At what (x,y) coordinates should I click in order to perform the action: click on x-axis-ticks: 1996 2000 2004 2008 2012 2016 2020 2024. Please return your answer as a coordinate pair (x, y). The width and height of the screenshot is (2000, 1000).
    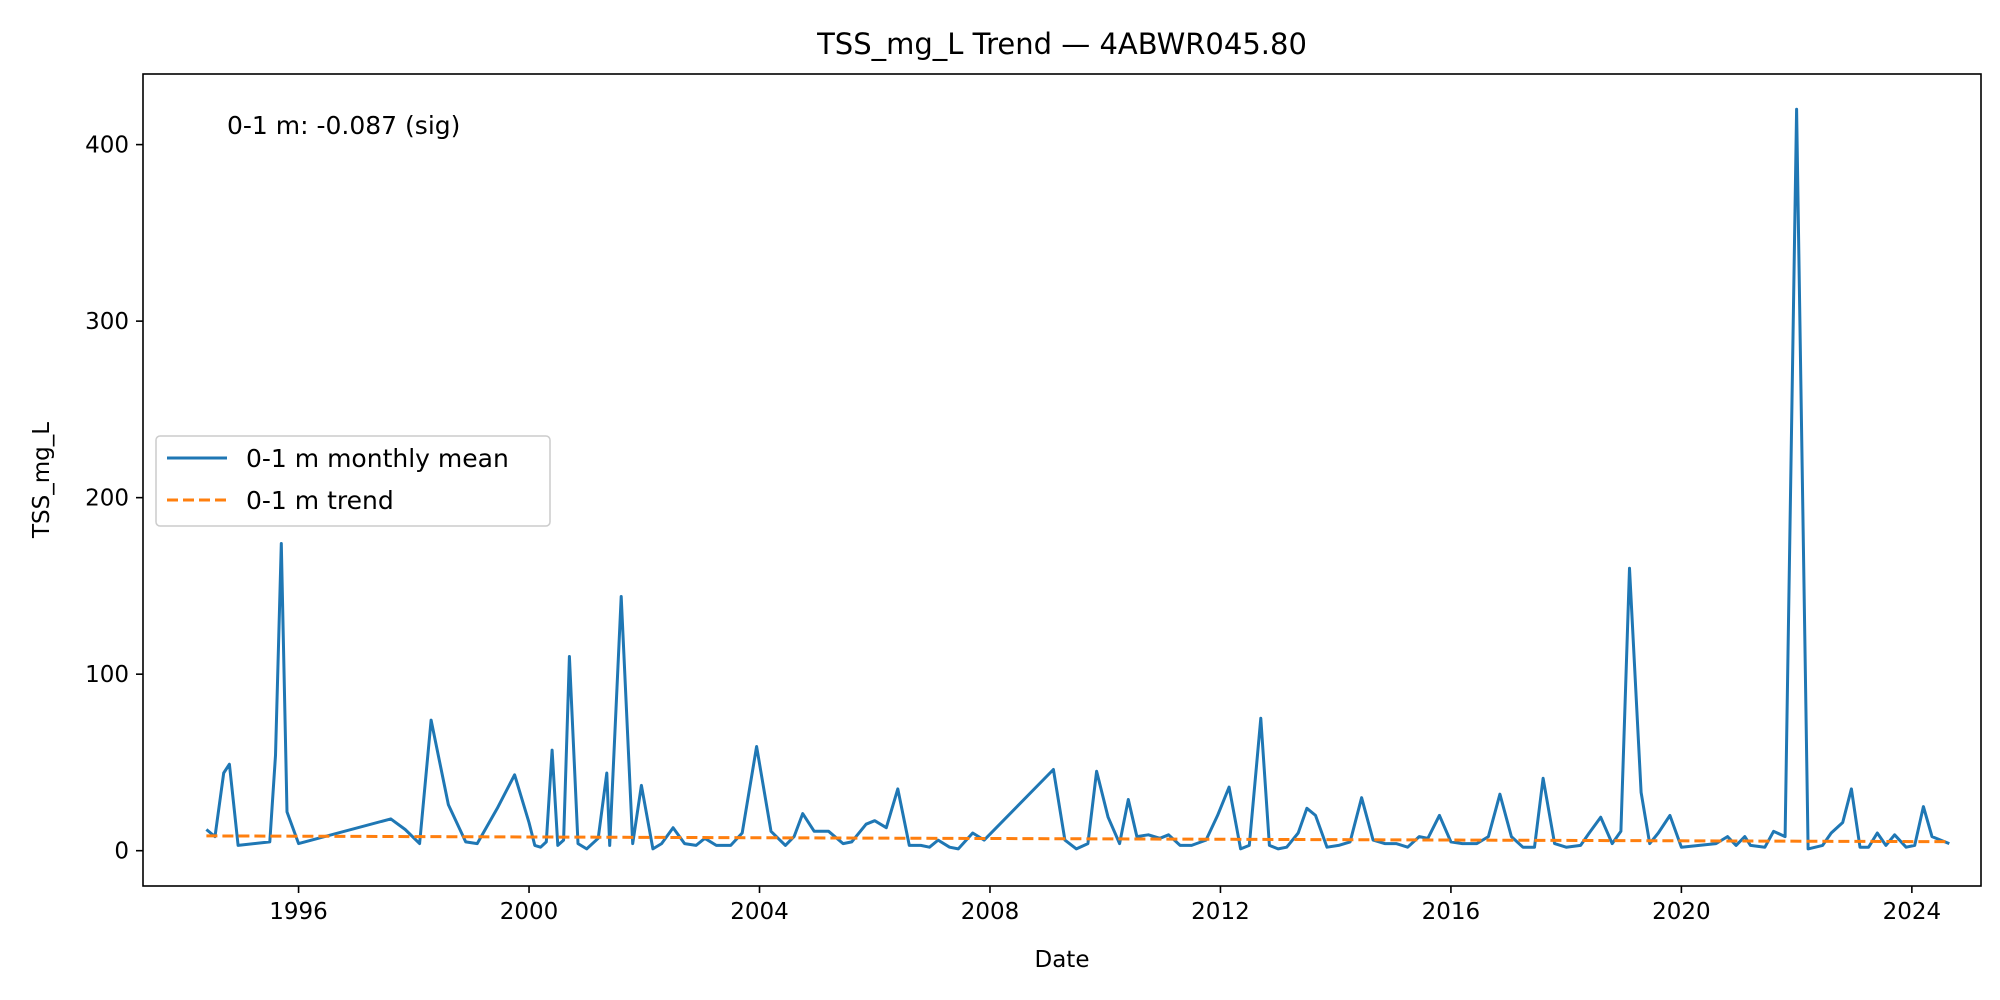
    Looking at the image, I should click on (1105, 905).